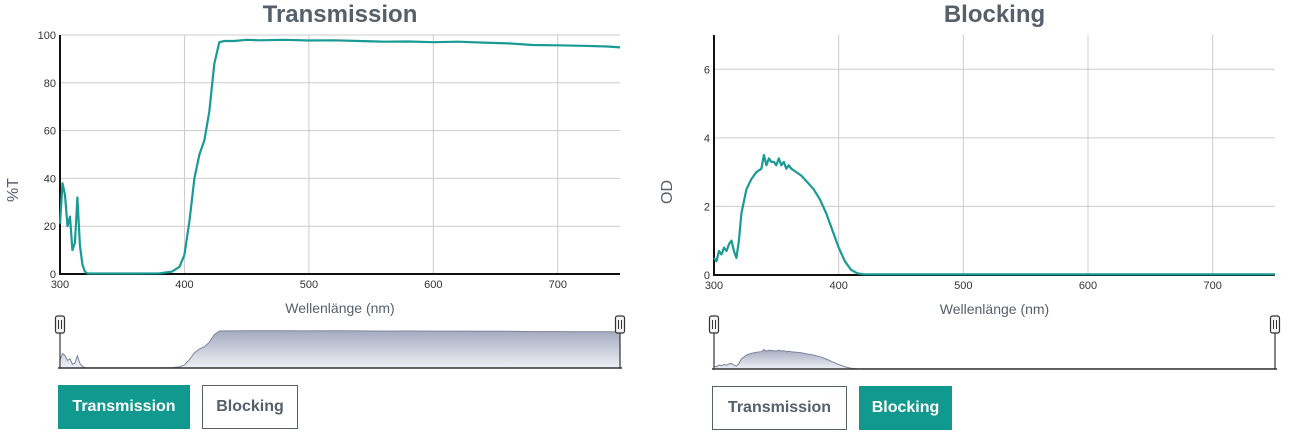 Image resolution: width=1291 pixels, height=444 pixels. What do you see at coordinates (707, 207) in the screenshot?
I see `y-tick-label: 2` at bounding box center [707, 207].